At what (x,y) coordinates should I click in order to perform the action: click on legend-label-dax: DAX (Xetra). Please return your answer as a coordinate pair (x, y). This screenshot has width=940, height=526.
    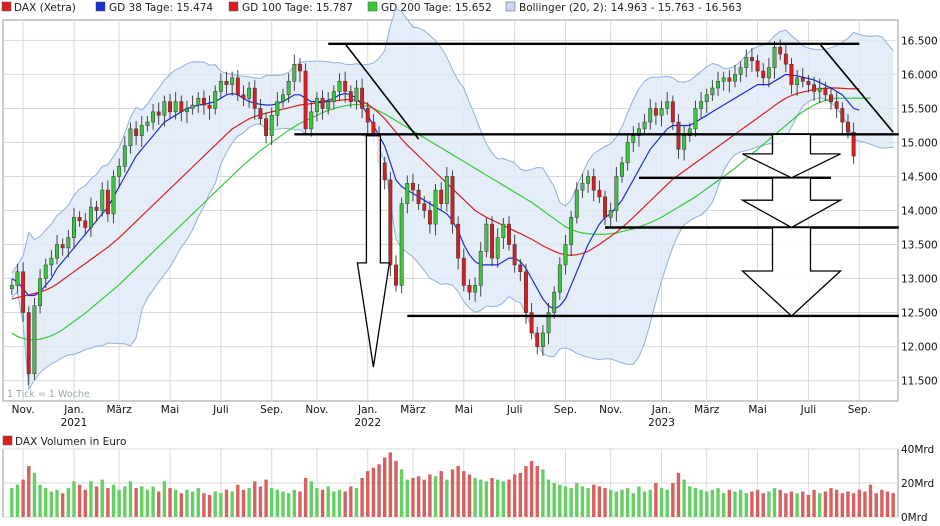
    Looking at the image, I should click on (45, 8).